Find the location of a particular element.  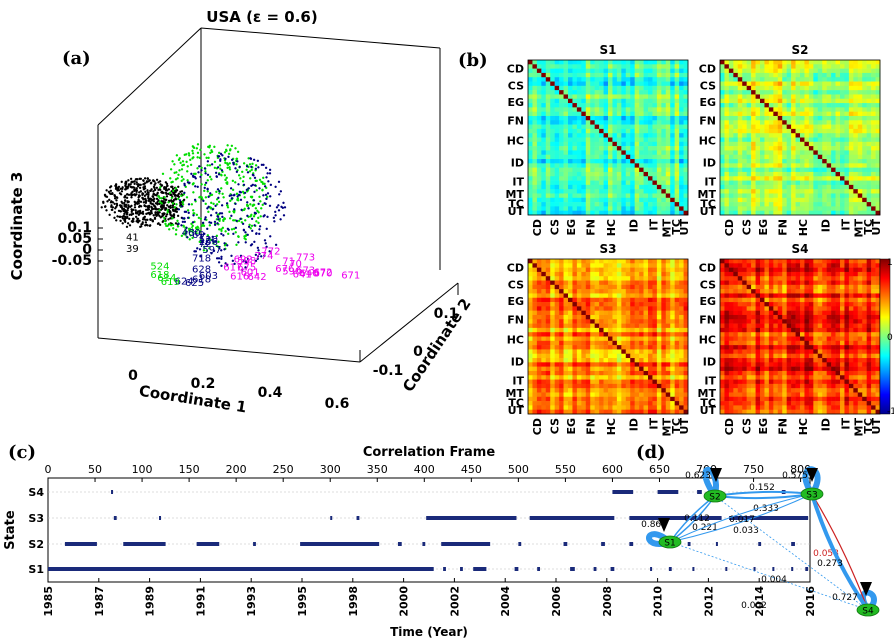

heatmap-title: S2 is located at coordinates (800, 50).